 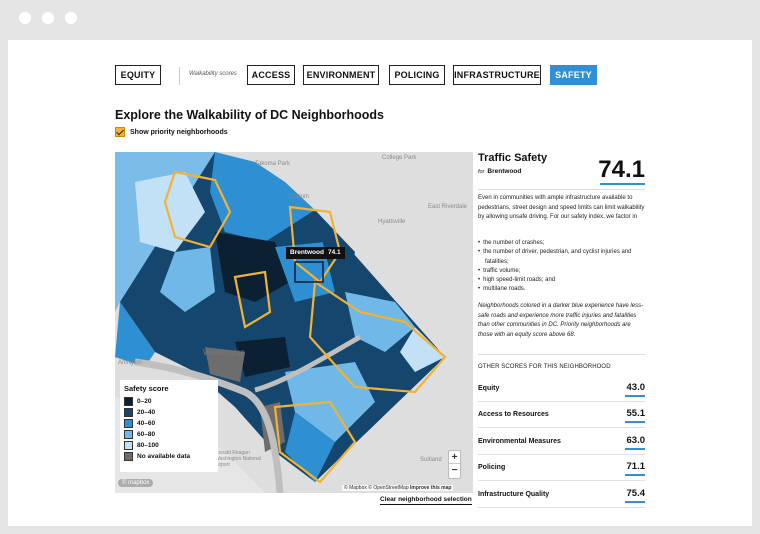 What do you see at coordinates (431, 488) in the screenshot?
I see `improve-map-link: Improve this map` at bounding box center [431, 488].